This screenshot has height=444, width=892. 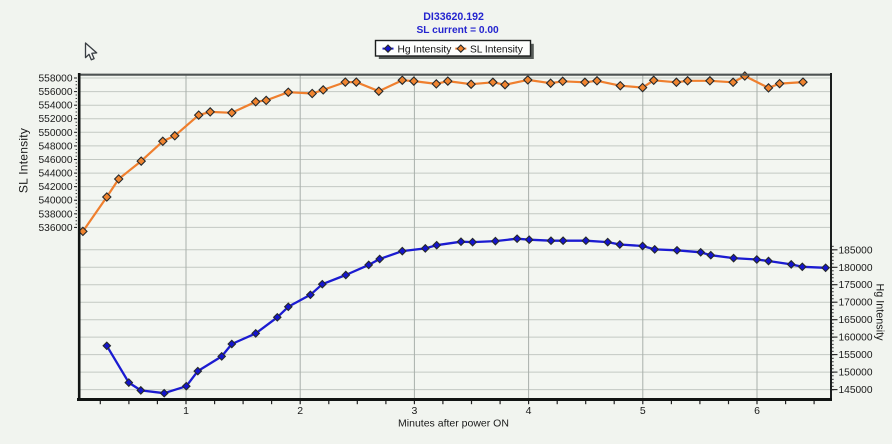 What do you see at coordinates (453, 424) in the screenshot?
I see `svg-text: Minutes after power ON` at bounding box center [453, 424].